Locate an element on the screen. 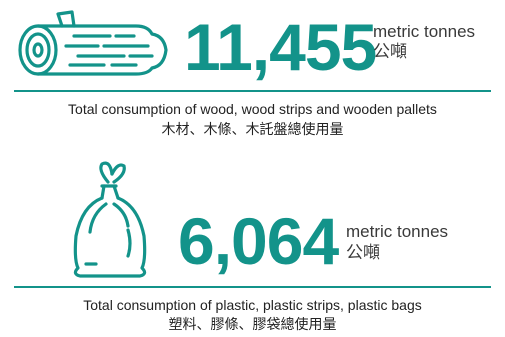 This screenshot has width=505, height=337. wood-caption-zh: 木材、木條、木託盤總使用量 is located at coordinates (252, 129).